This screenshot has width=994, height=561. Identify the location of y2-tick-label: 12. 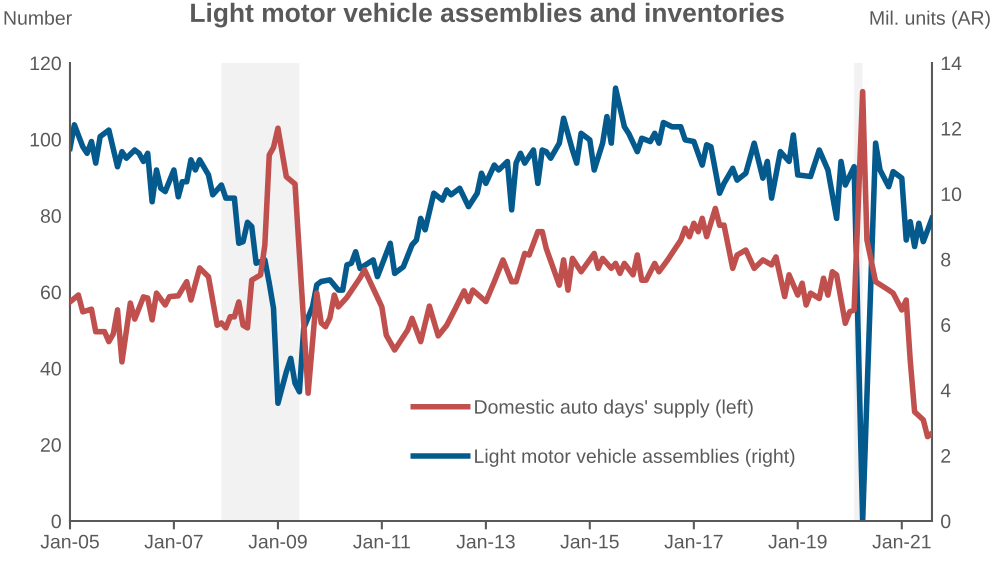
(951, 129).